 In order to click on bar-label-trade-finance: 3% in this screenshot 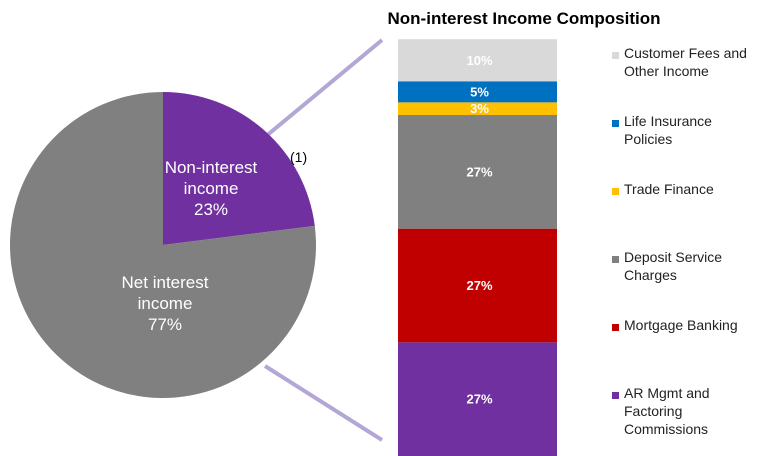, I will do `click(479, 108)`.